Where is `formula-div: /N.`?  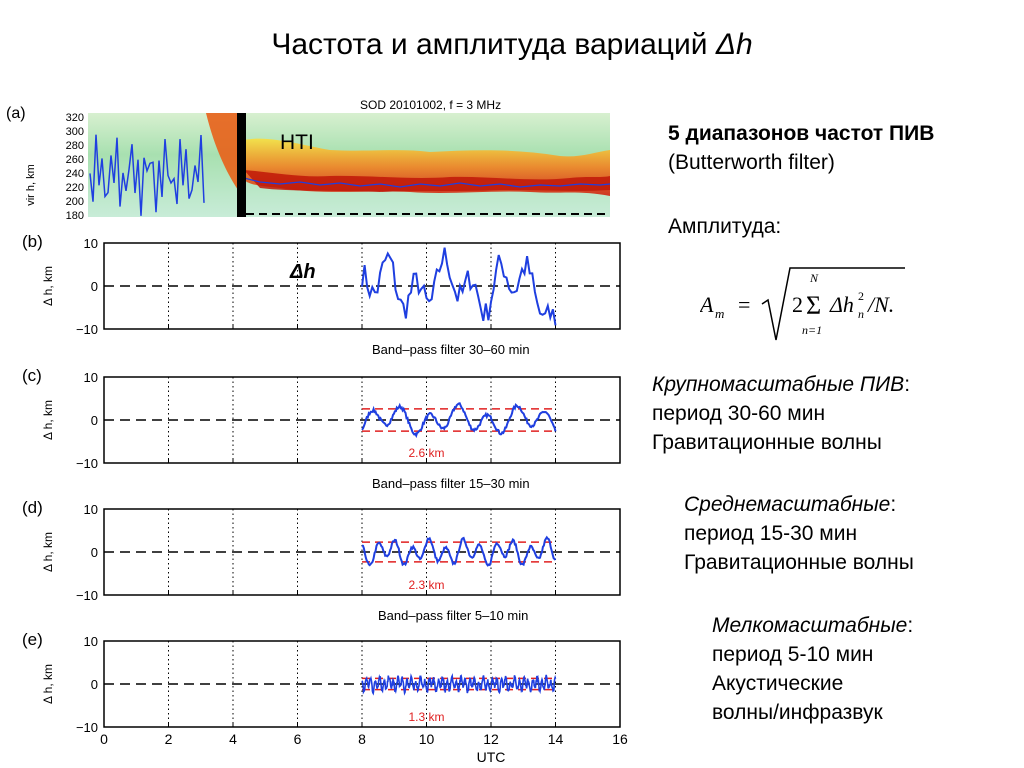 formula-div: /N. is located at coordinates (880, 304).